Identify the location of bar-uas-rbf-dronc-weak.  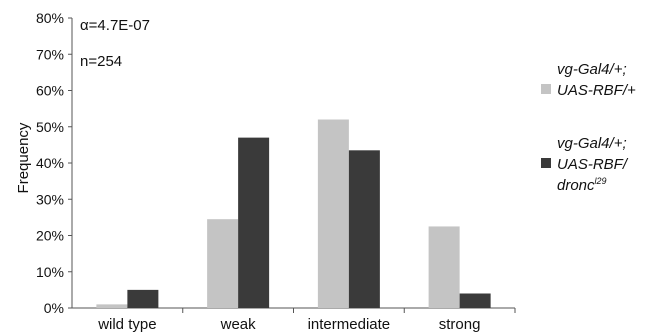
(254, 222).